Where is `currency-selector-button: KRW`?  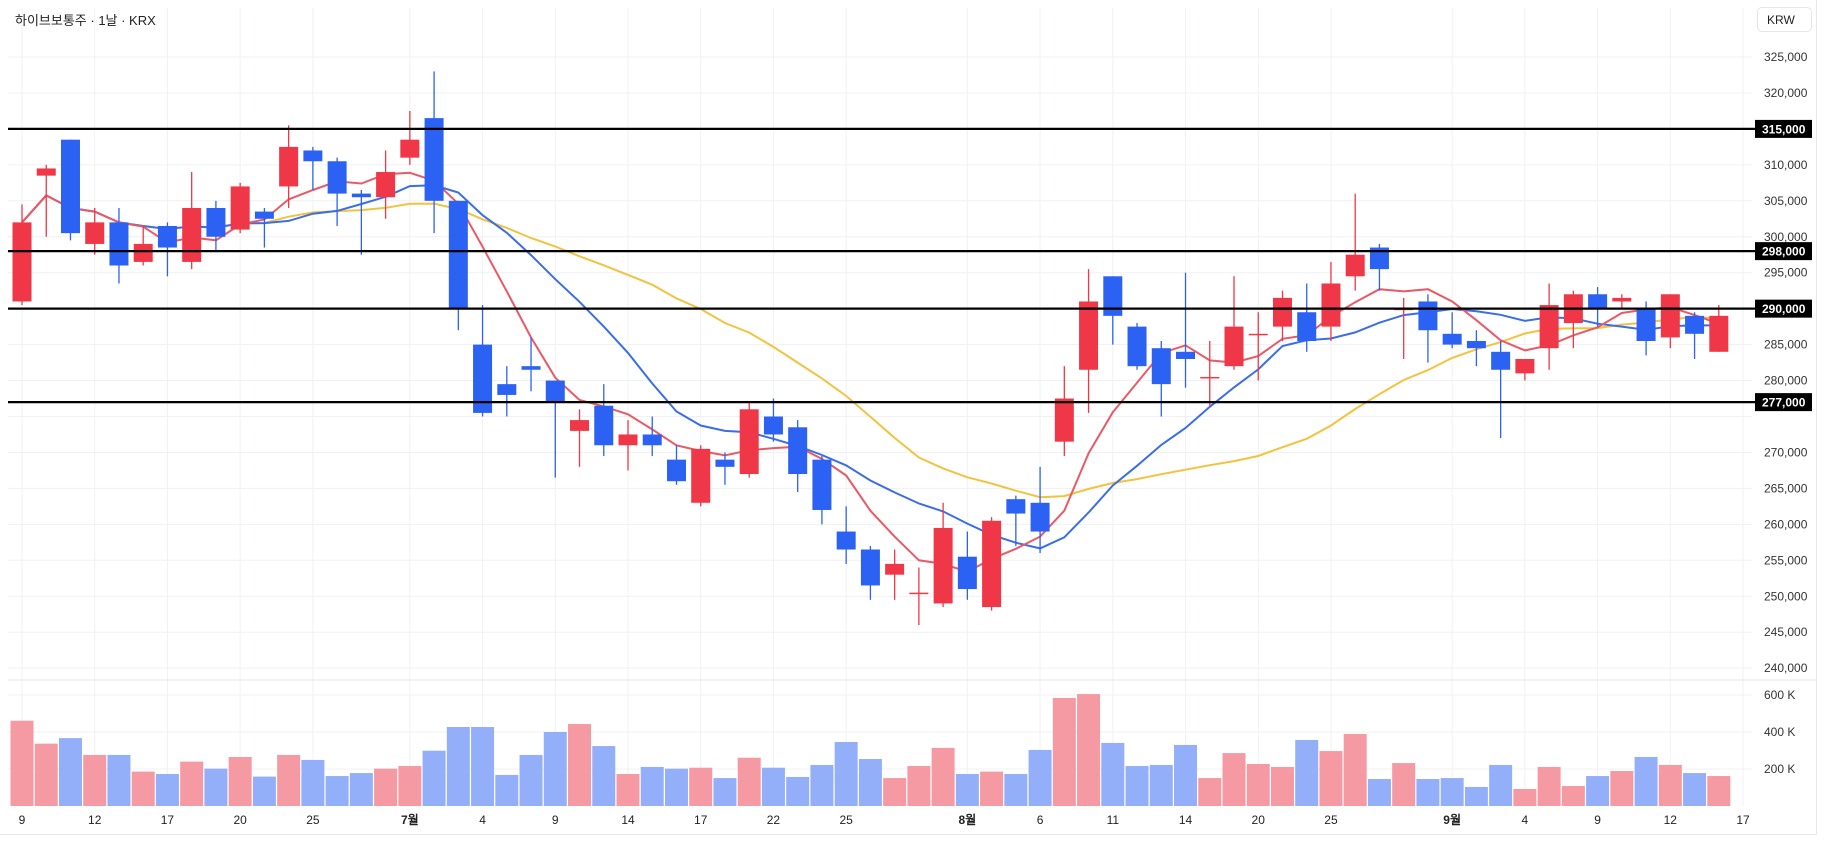 currency-selector-button: KRW is located at coordinates (1784, 19).